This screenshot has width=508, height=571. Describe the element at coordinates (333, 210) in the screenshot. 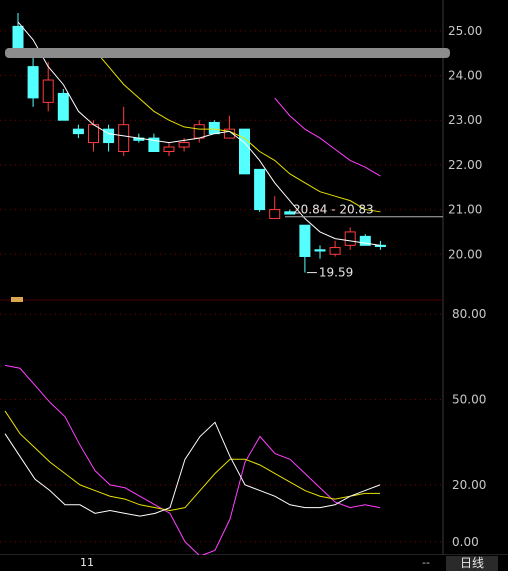

I see `range-label: 20.84 - 20.83` at that location.